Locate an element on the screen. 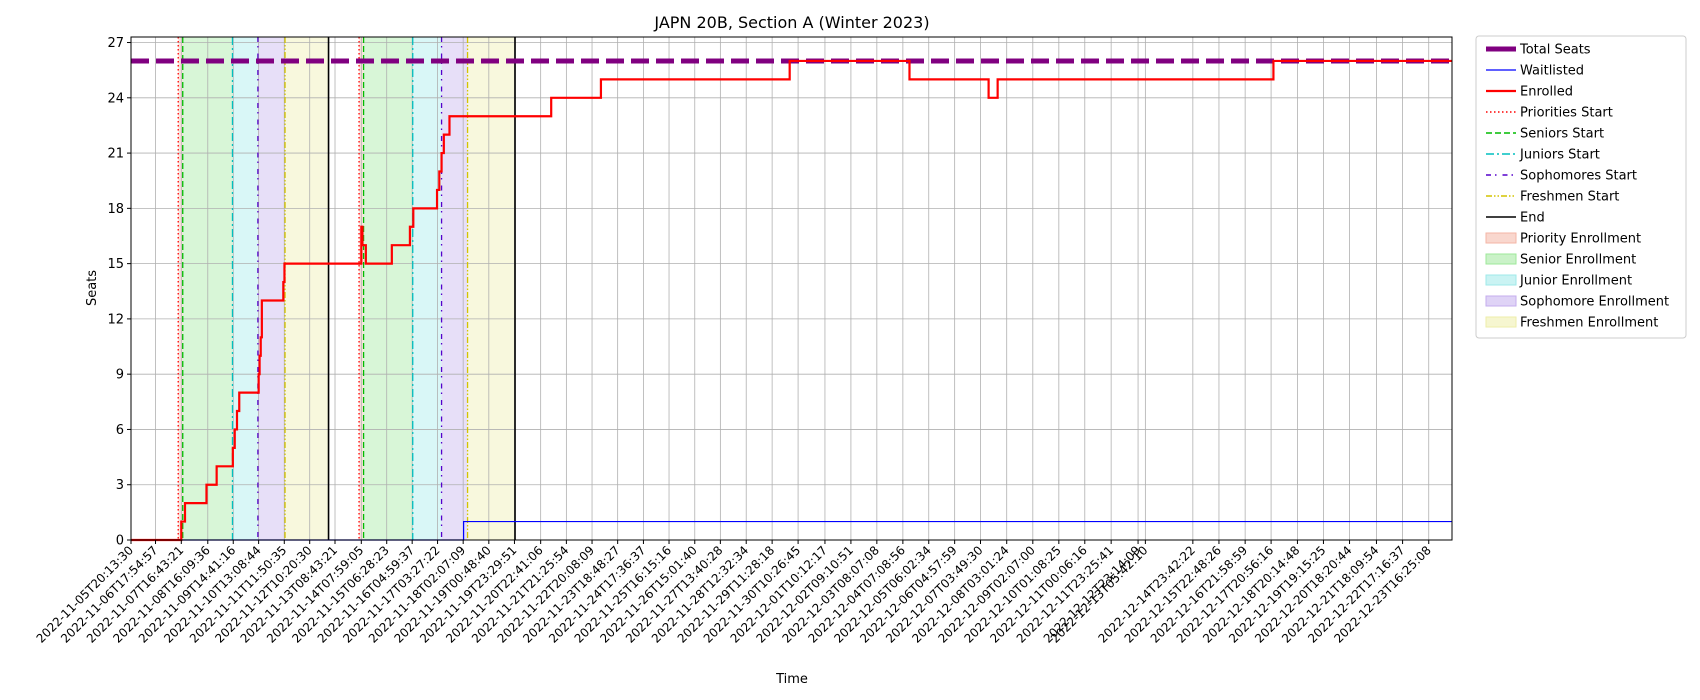  y-axis-label: Seats is located at coordinates (92, 288).